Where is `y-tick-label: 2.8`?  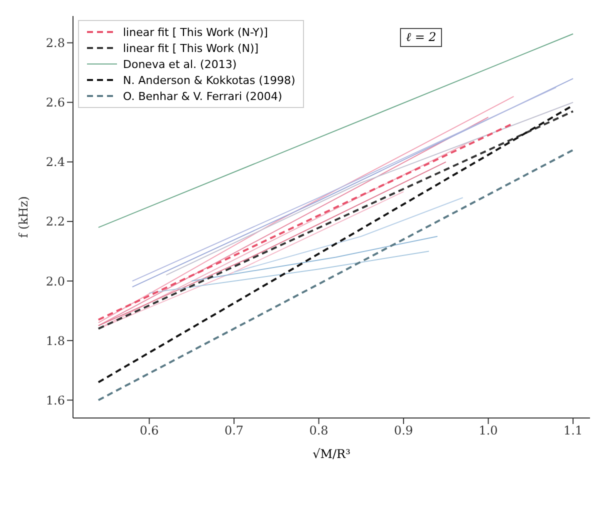 y-tick-label: 2.8 is located at coordinates (55, 43).